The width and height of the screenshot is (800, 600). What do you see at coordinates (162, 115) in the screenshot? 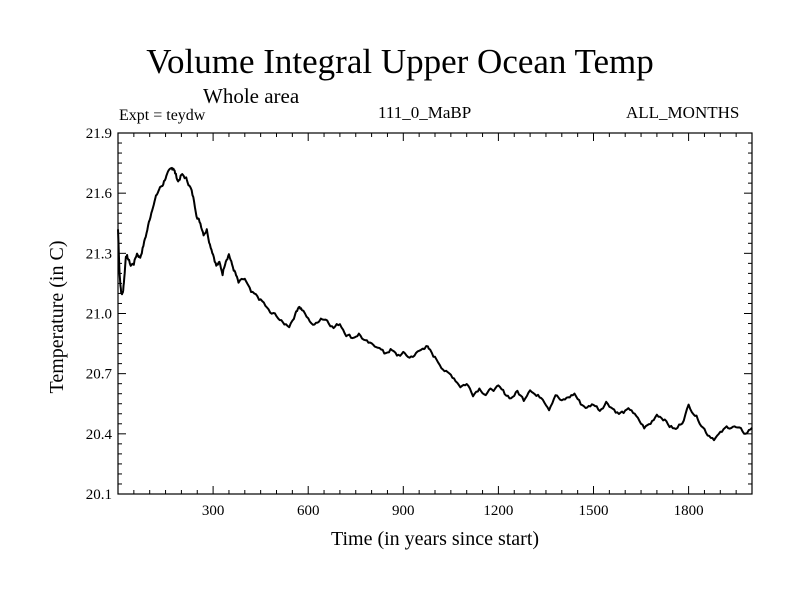
I see `experiment-label: Expt = teydw` at bounding box center [162, 115].